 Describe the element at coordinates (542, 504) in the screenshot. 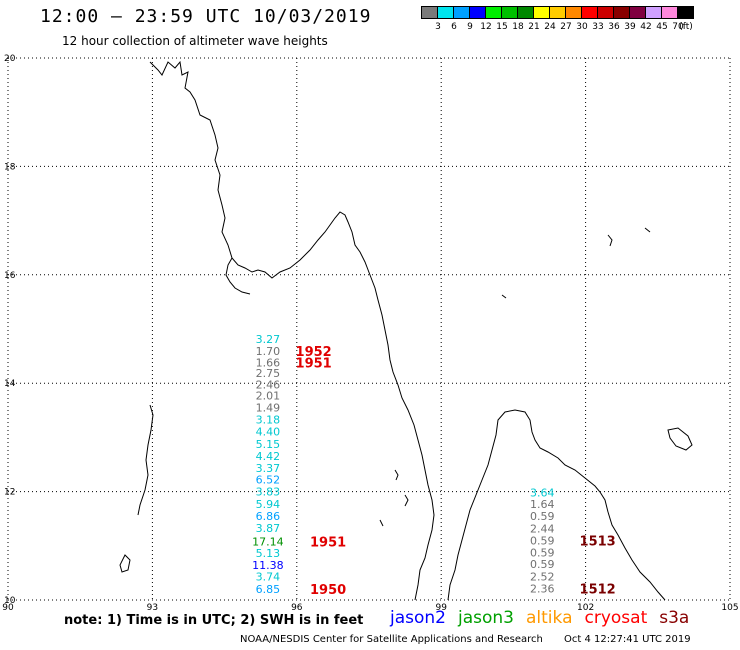

I see `wave-height-value: 1.64` at that location.